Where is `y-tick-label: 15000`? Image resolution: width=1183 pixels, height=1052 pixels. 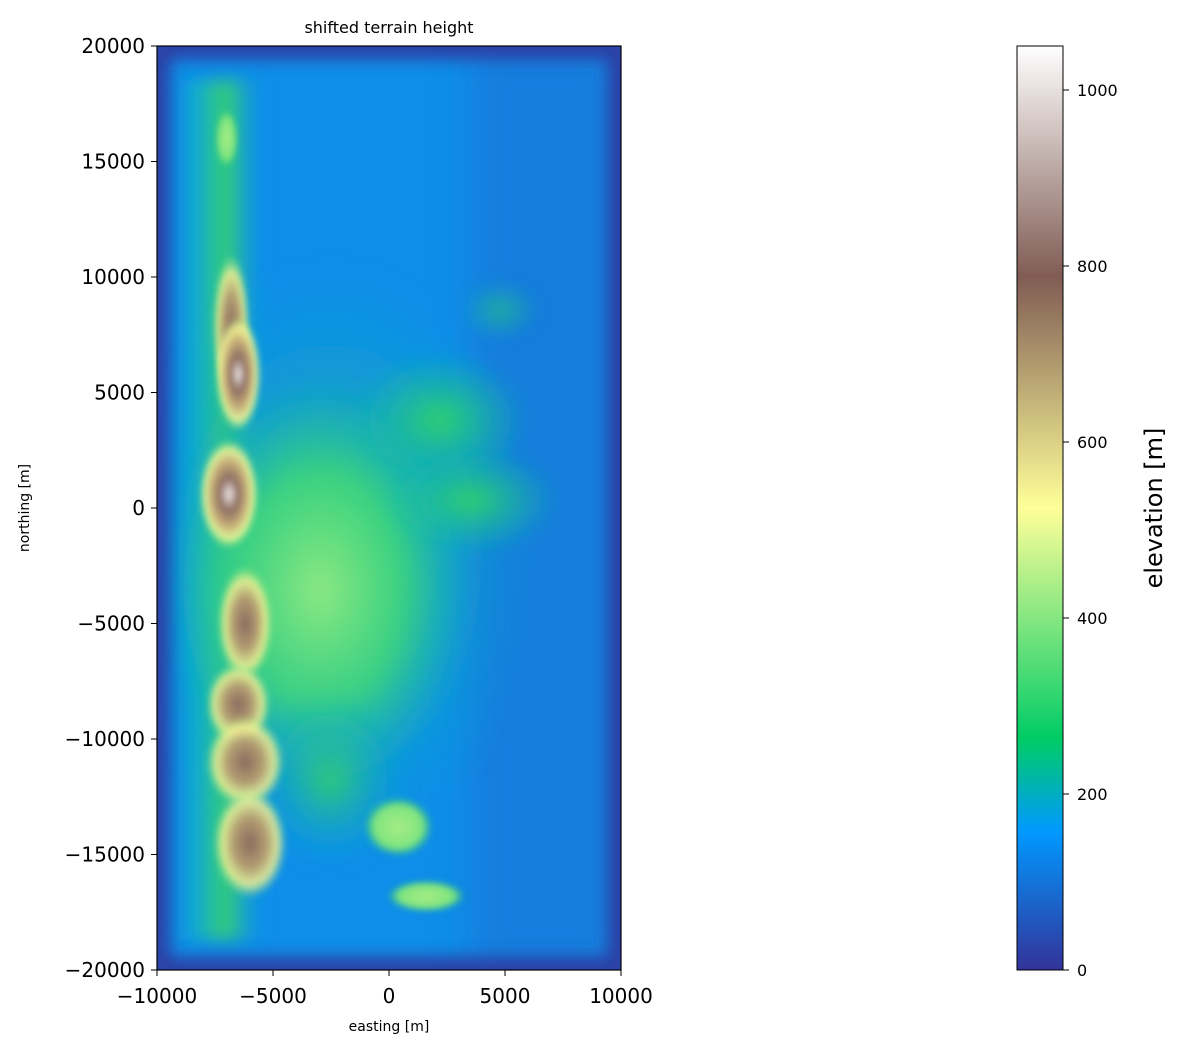
y-tick-label: 15000 is located at coordinates (113, 162).